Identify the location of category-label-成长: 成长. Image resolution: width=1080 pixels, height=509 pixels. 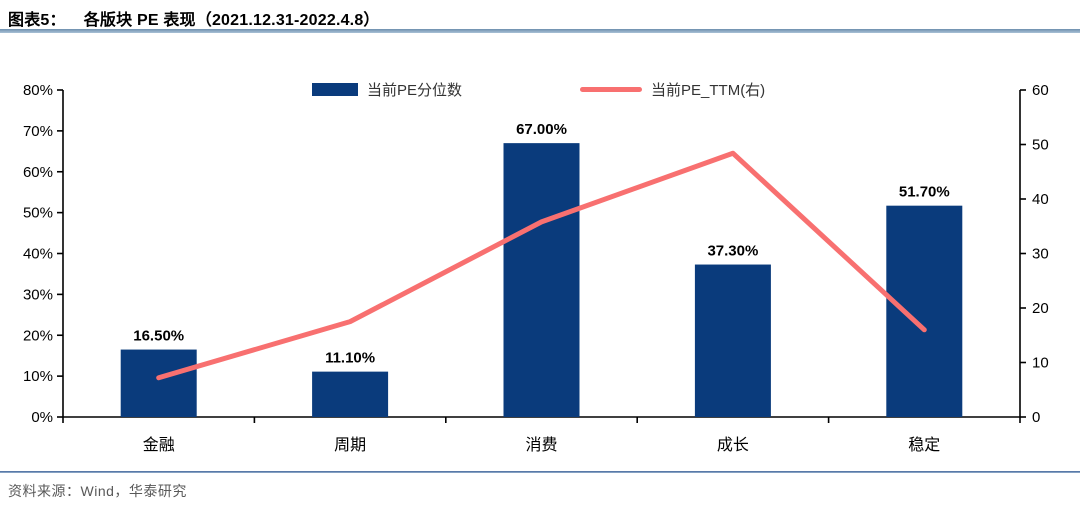
(733, 445).